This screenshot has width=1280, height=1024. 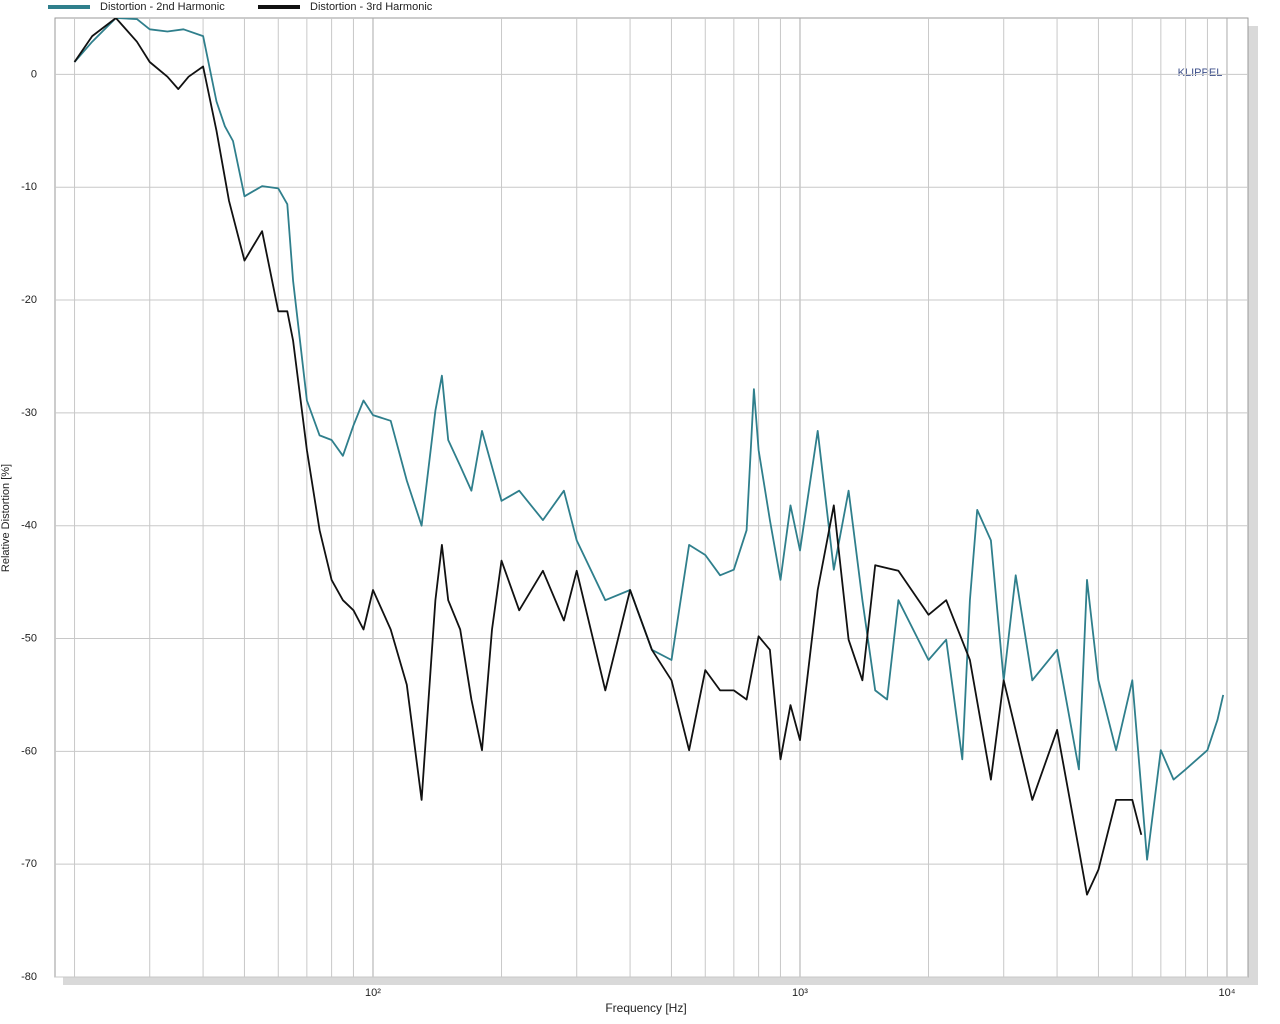 What do you see at coordinates (1226, 993) in the screenshot?
I see `x-tick-label: 10⁴` at bounding box center [1226, 993].